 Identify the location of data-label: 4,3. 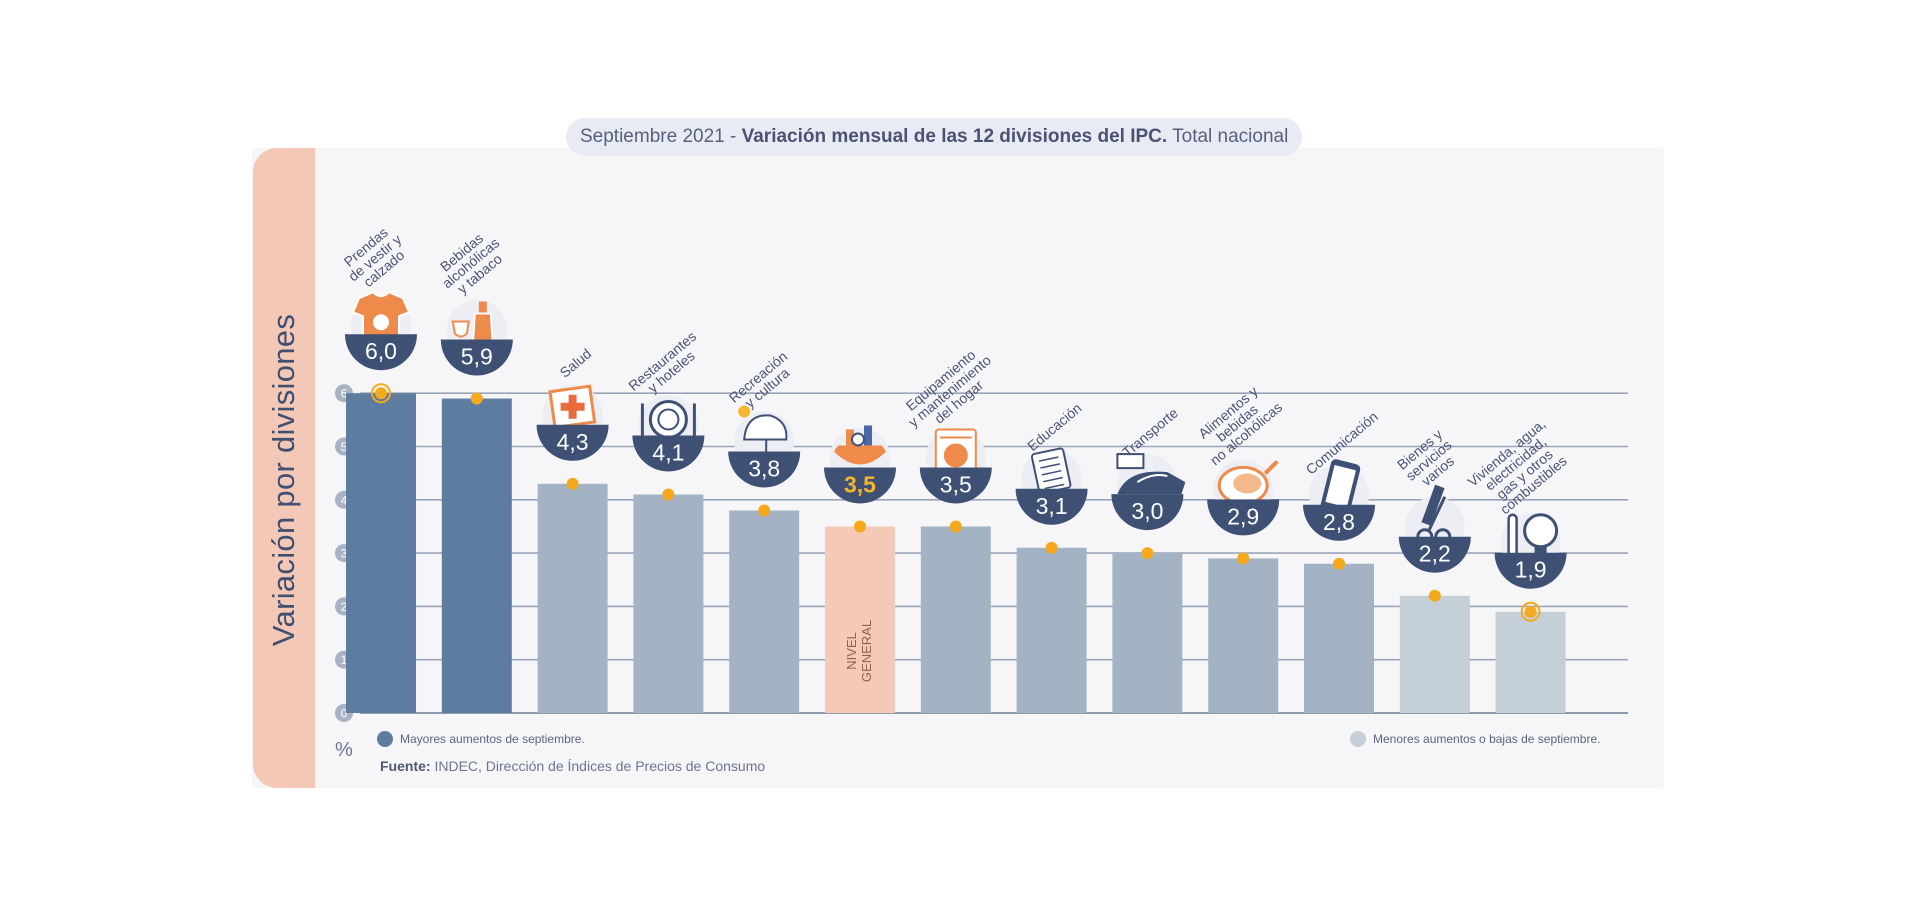
(573, 442).